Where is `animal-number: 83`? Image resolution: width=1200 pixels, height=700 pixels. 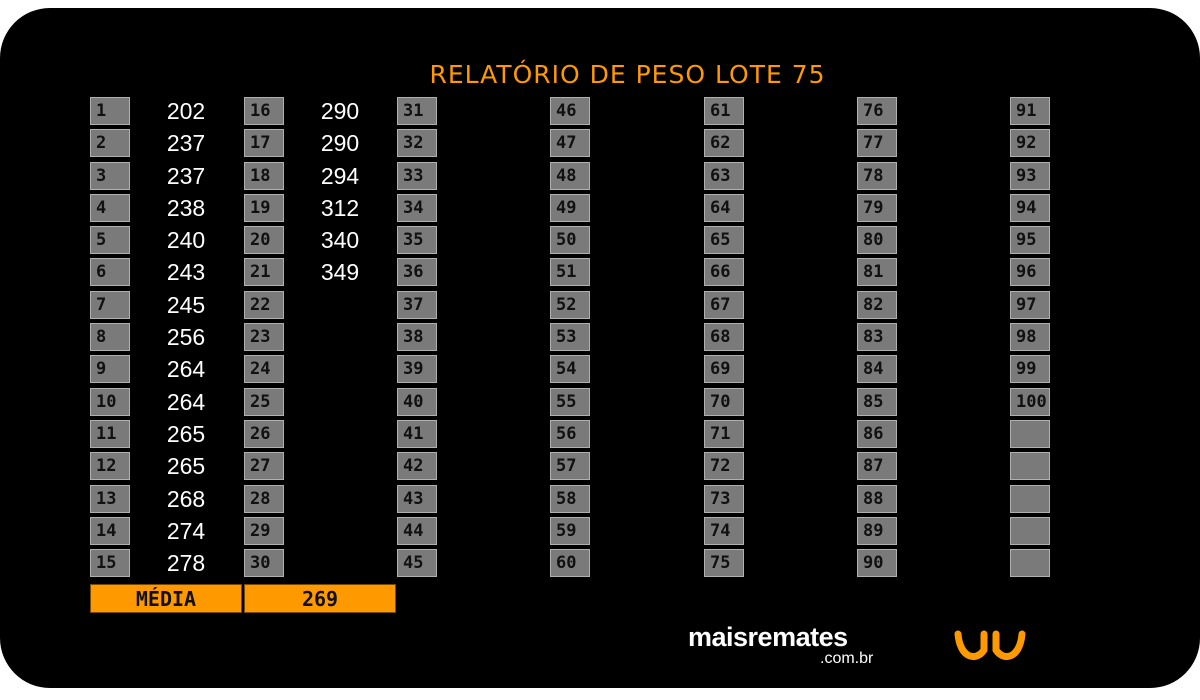
animal-number: 83 is located at coordinates (877, 337).